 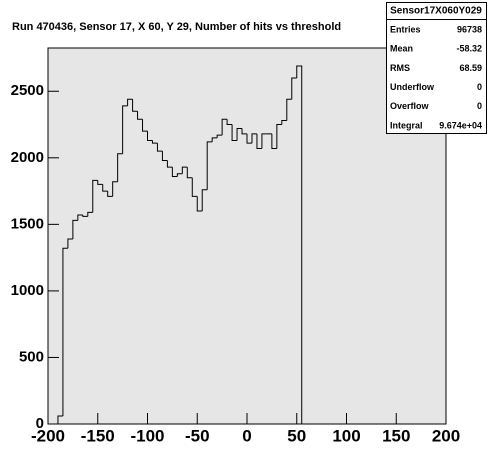 I want to click on y-tick-label: 1500, so click(x=27, y=223).